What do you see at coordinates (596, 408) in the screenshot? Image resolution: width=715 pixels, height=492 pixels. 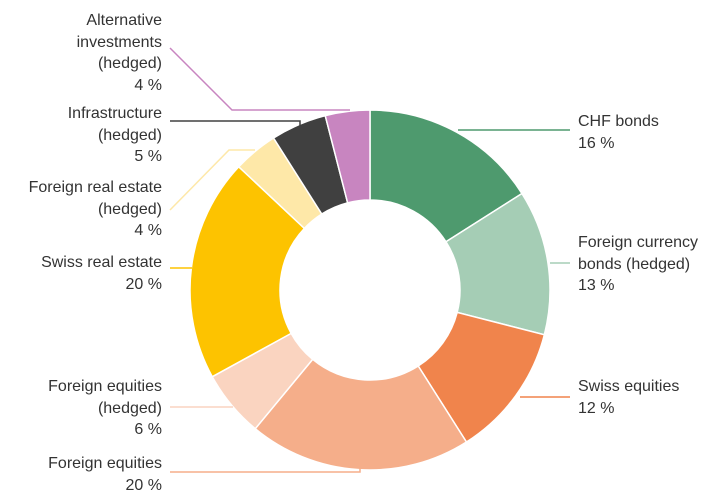 I see `value-label: 12 %` at bounding box center [596, 408].